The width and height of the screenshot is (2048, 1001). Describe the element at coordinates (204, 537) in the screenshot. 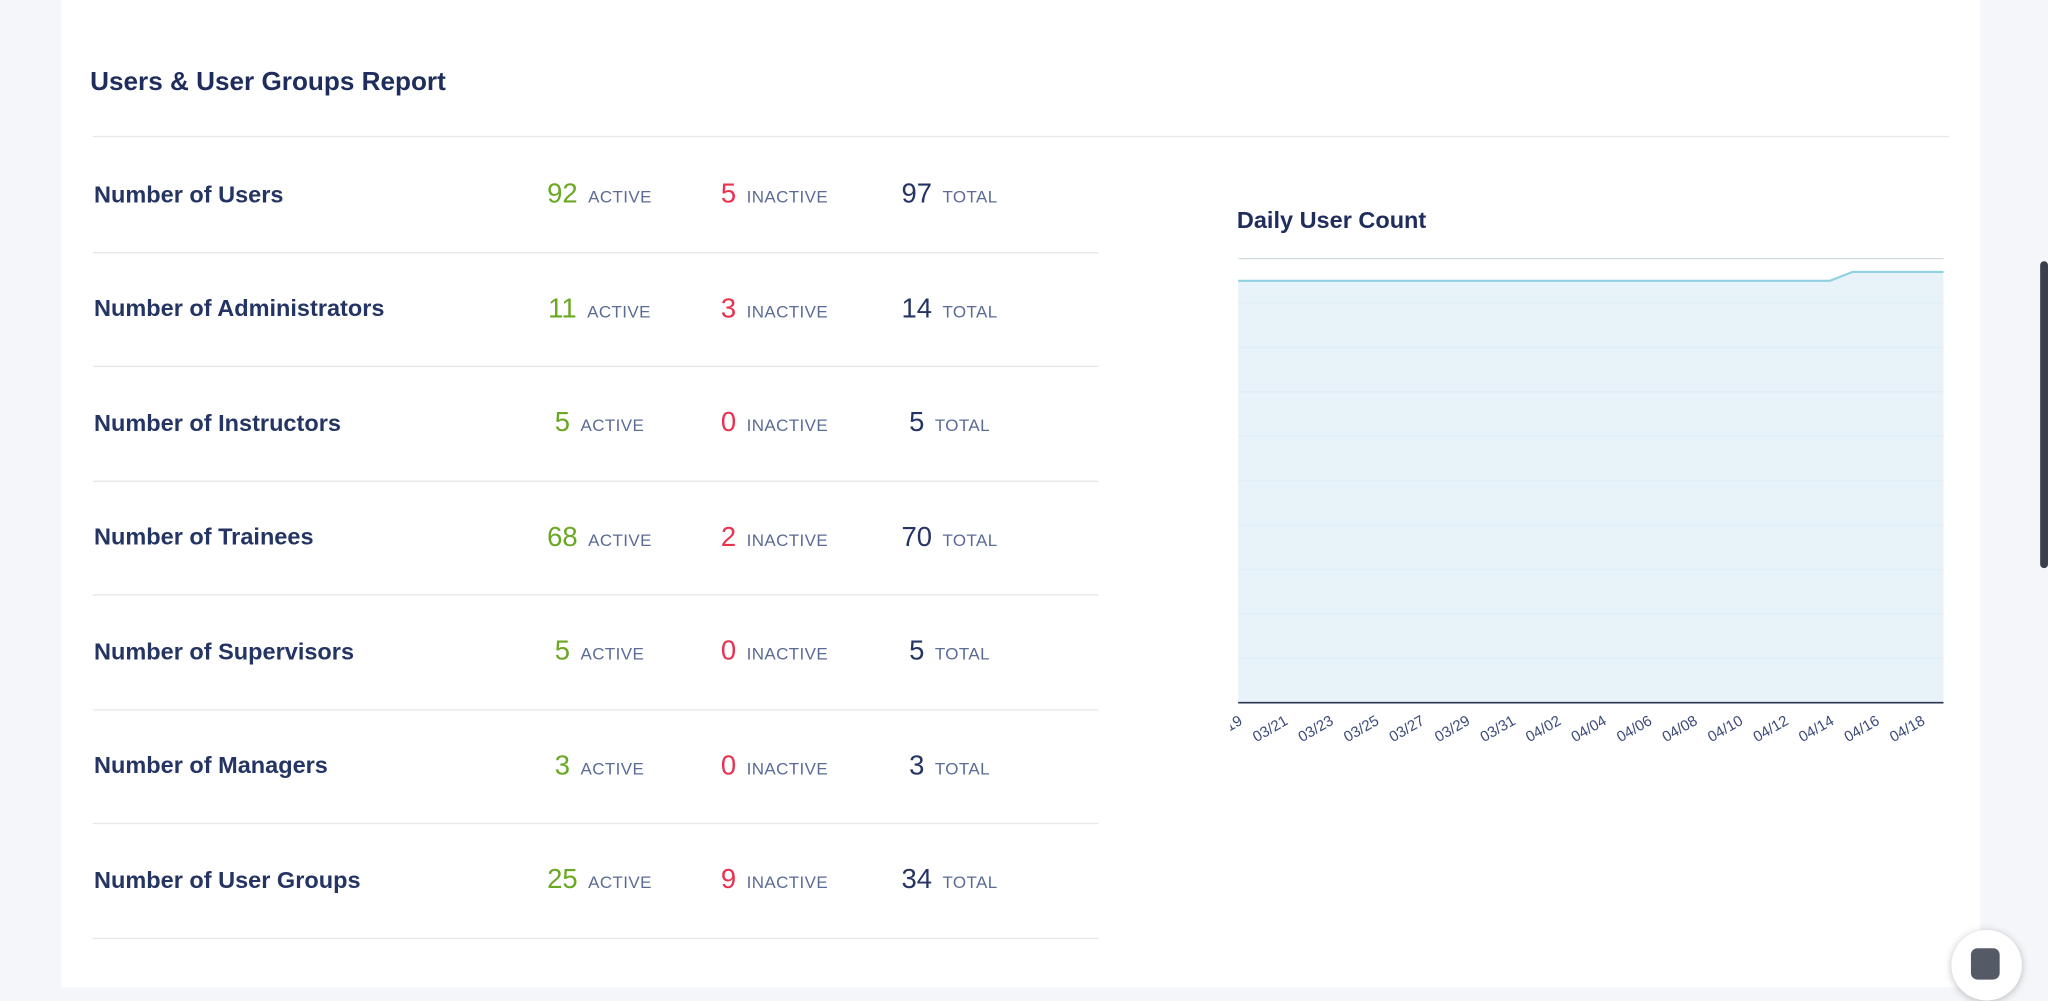

I see `row-label: Number of Trainees` at that location.